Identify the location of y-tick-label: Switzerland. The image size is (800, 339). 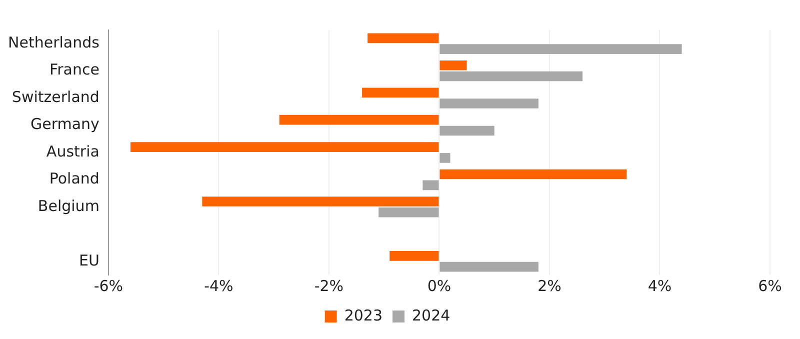
(56, 97).